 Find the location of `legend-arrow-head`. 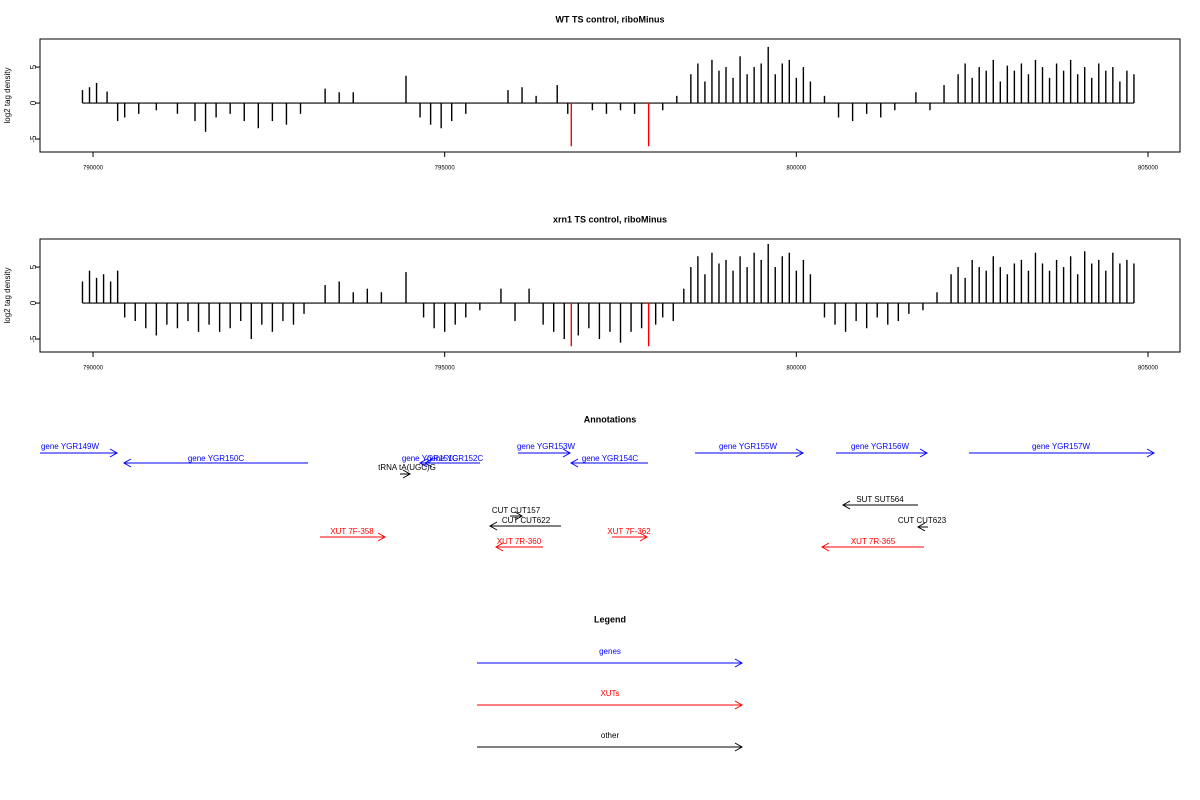

legend-arrow-head is located at coordinates (739, 663).